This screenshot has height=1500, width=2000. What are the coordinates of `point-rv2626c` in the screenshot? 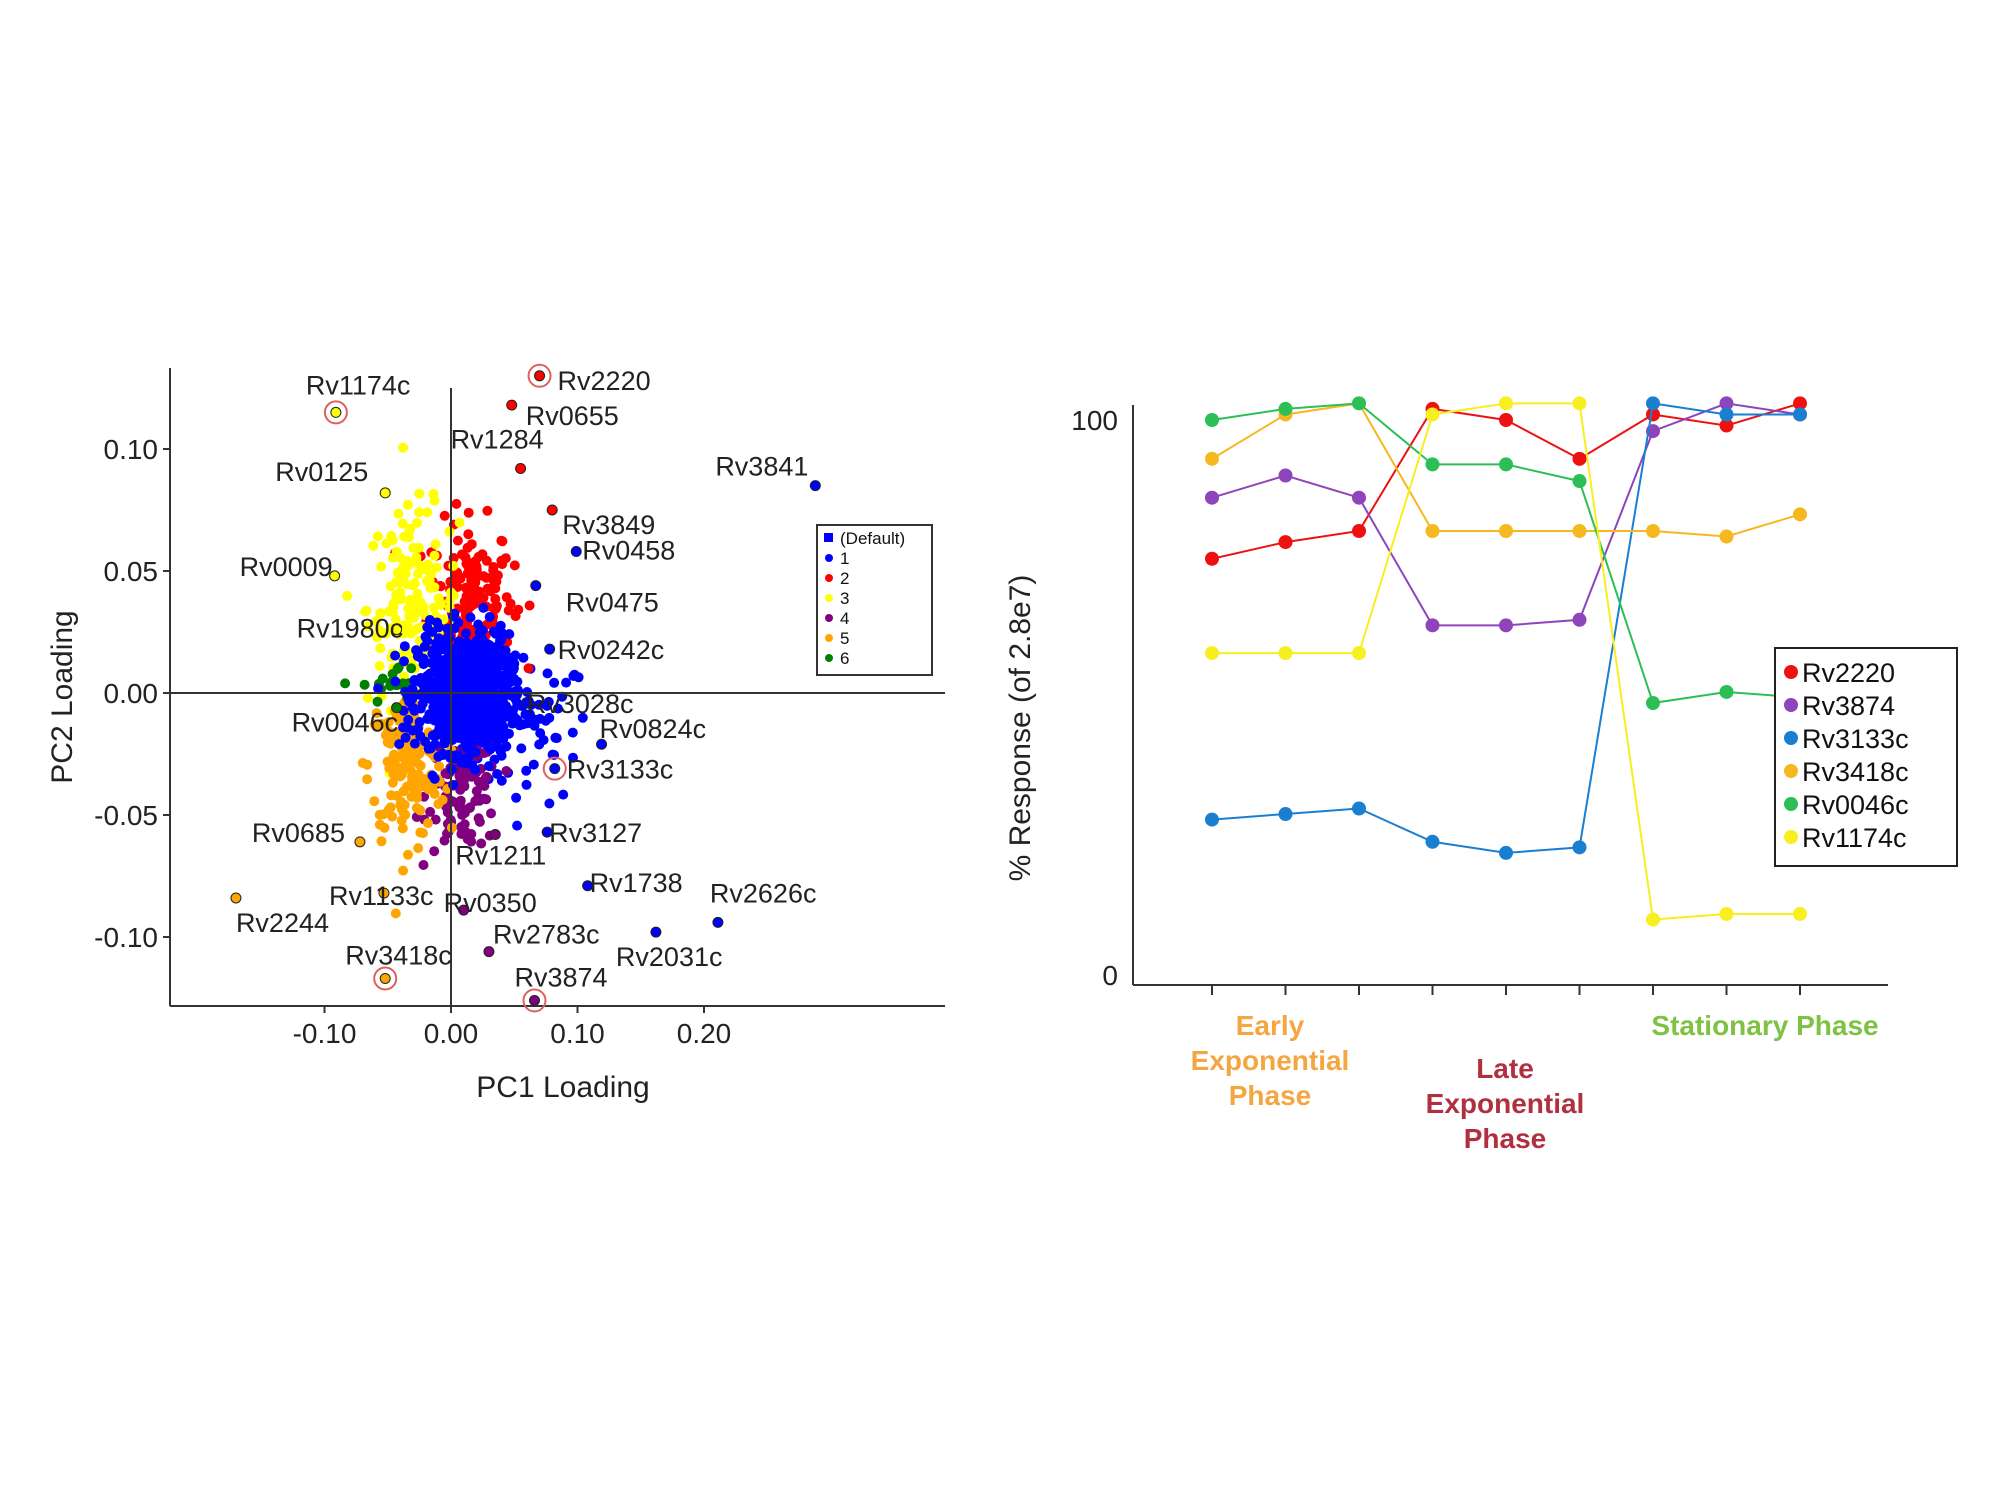 It's located at (718, 922).